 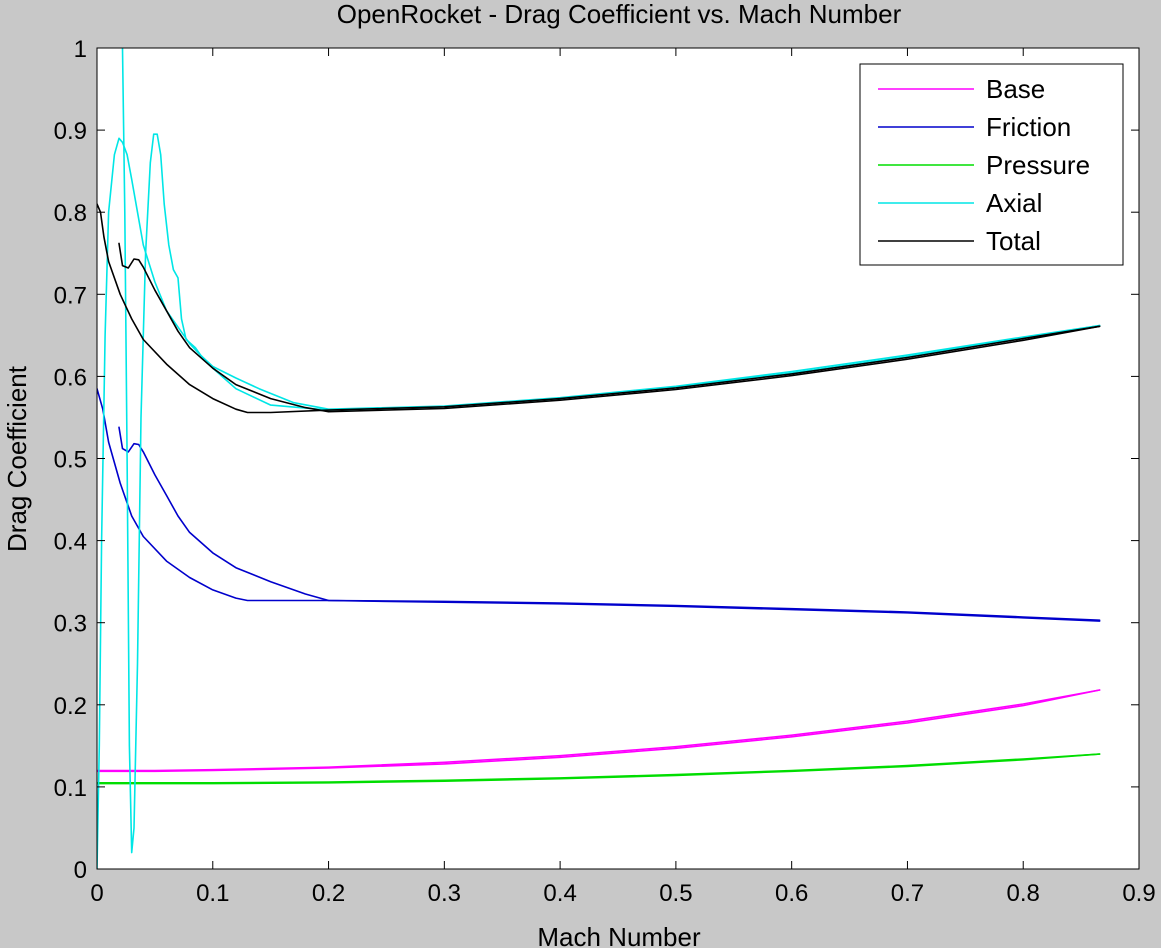 I want to click on x-tick-label: 0.6, so click(x=791, y=893).